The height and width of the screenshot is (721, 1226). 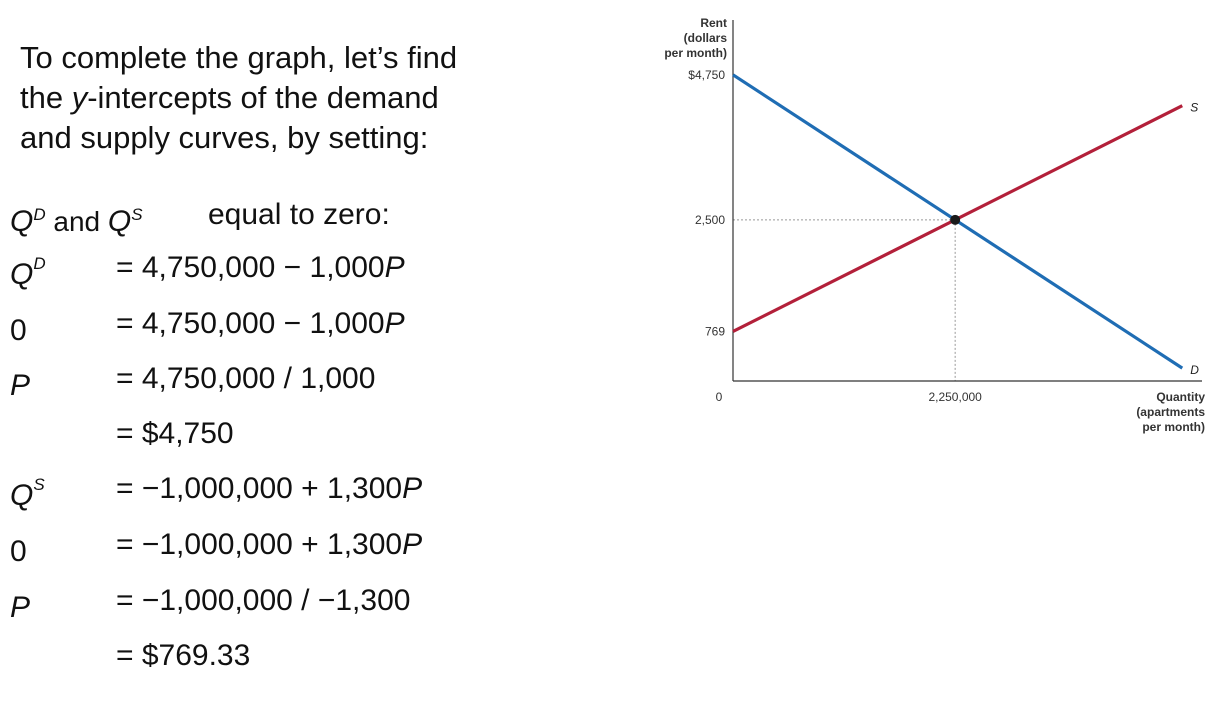 I want to click on equation-row: QD = 4,750,000 − 1,000P, so click(x=310, y=268).